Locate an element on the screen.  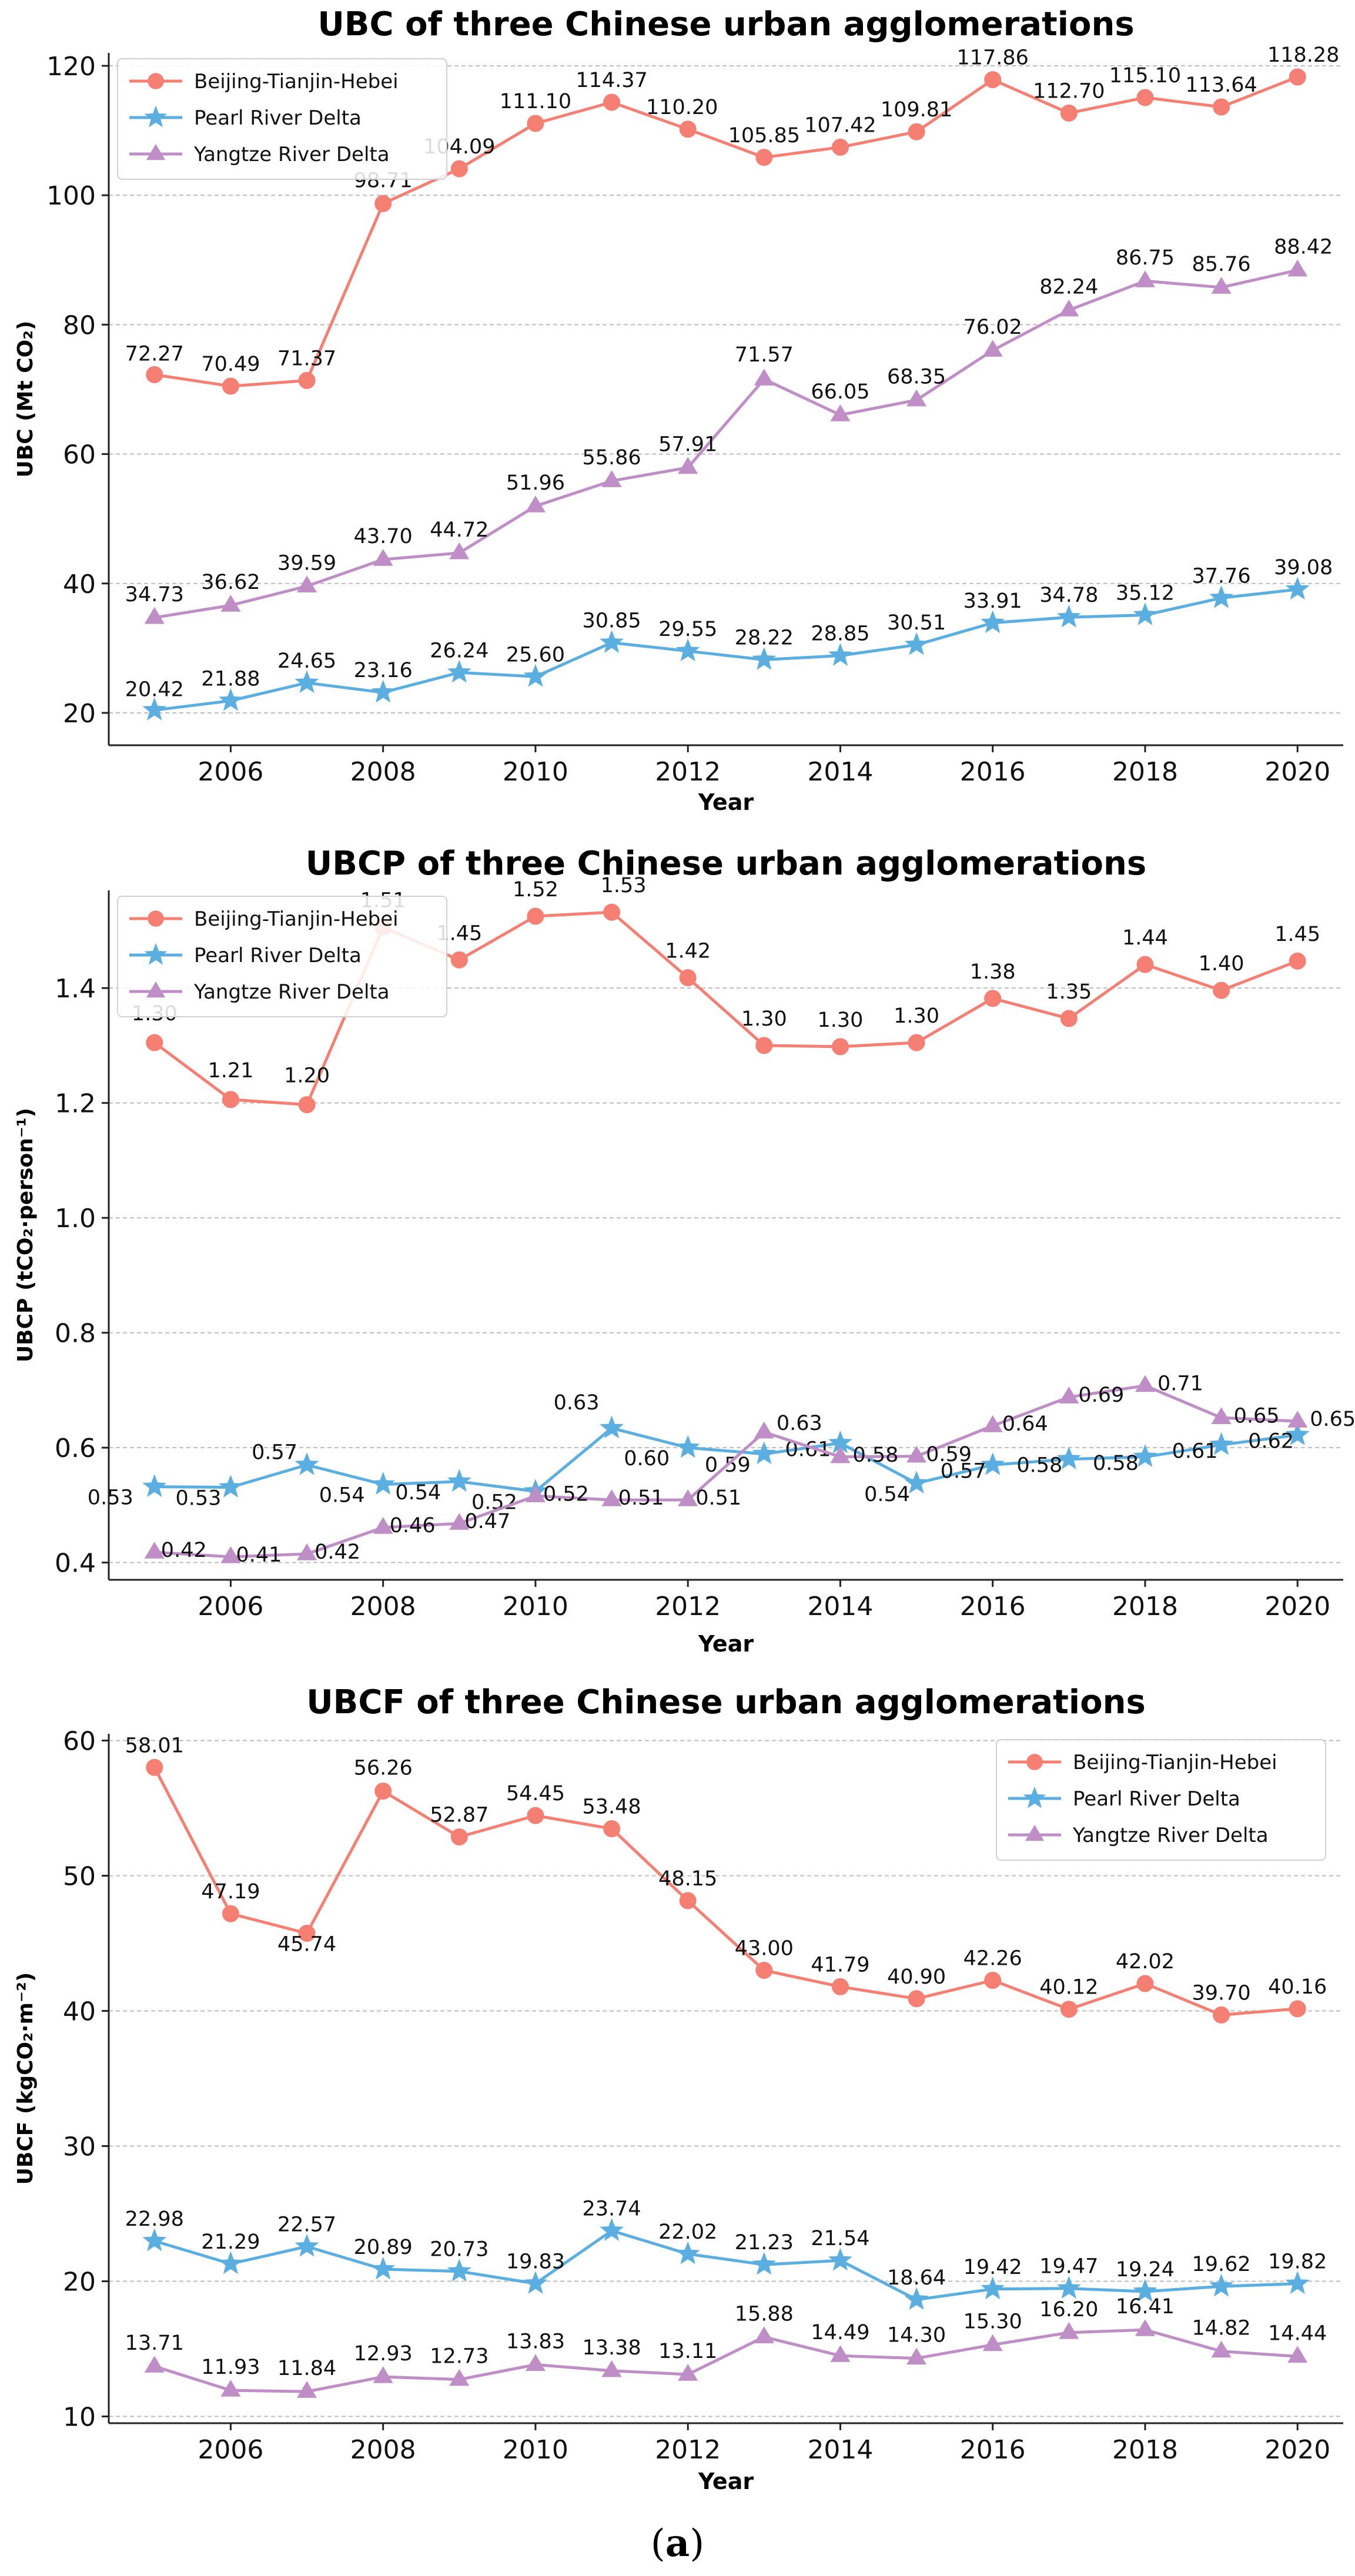
data-label-yrd: 0.69 is located at coordinates (1101, 1395).